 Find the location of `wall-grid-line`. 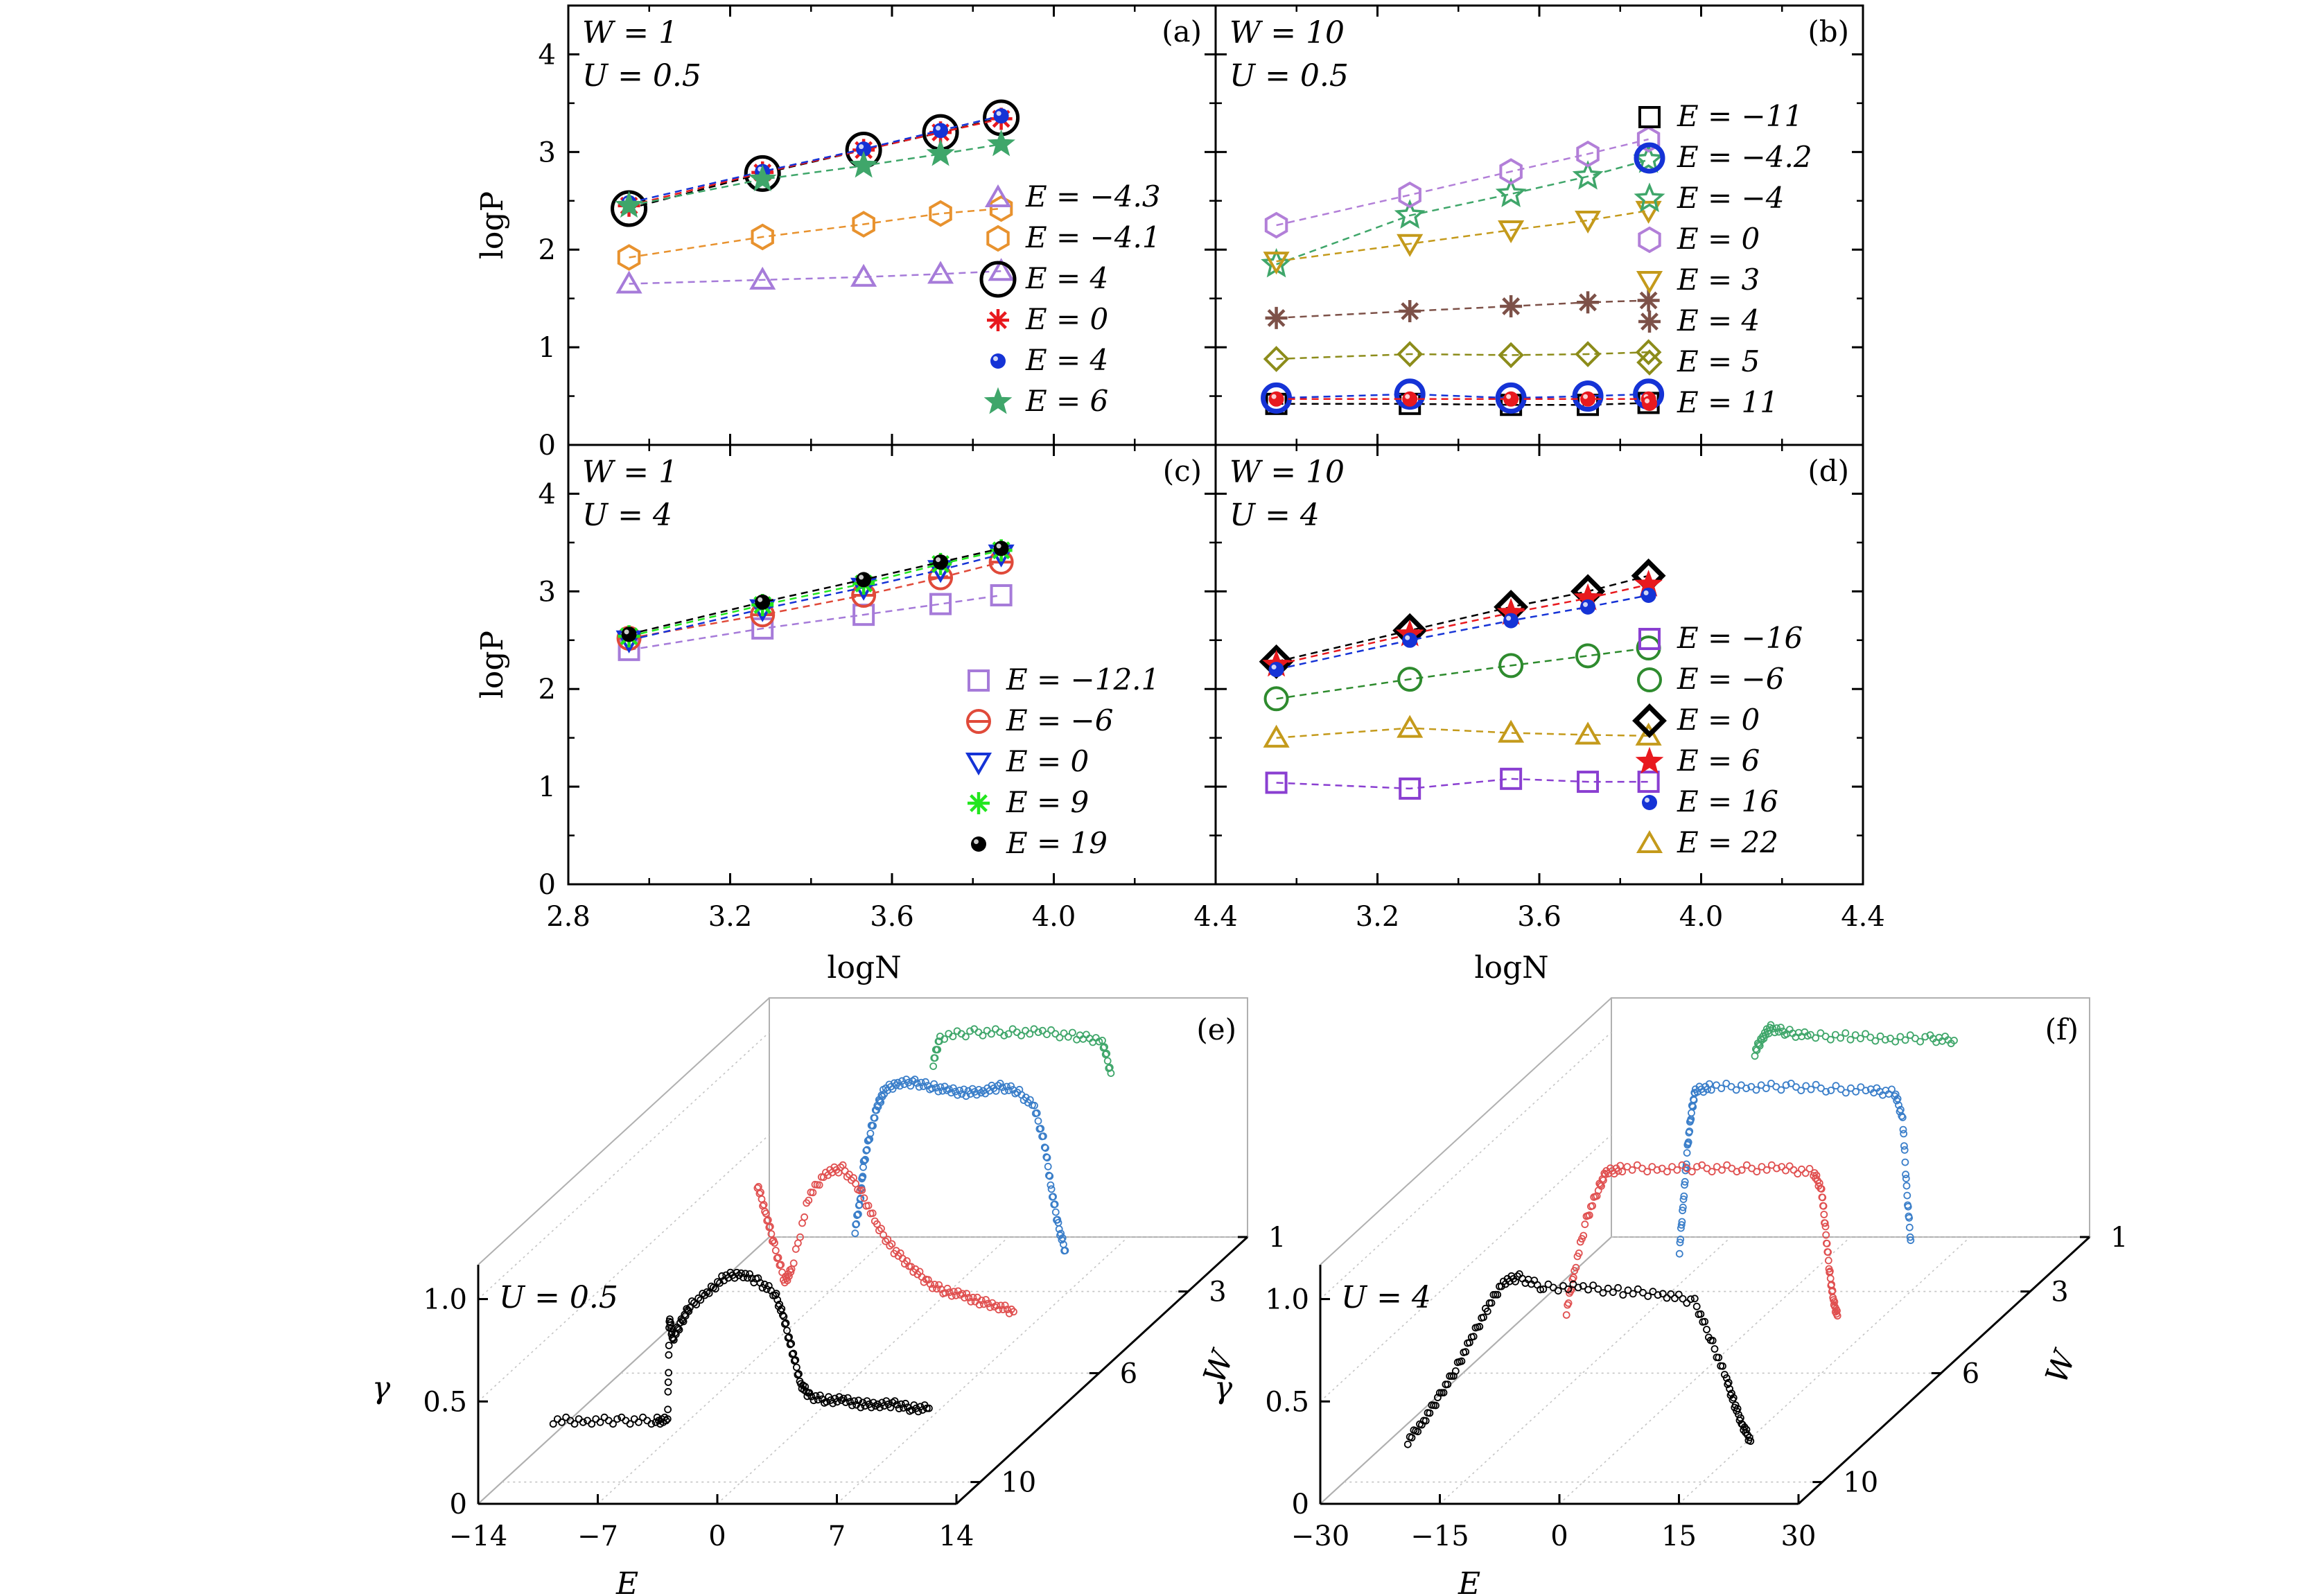

wall-grid-line is located at coordinates (1466, 1165).